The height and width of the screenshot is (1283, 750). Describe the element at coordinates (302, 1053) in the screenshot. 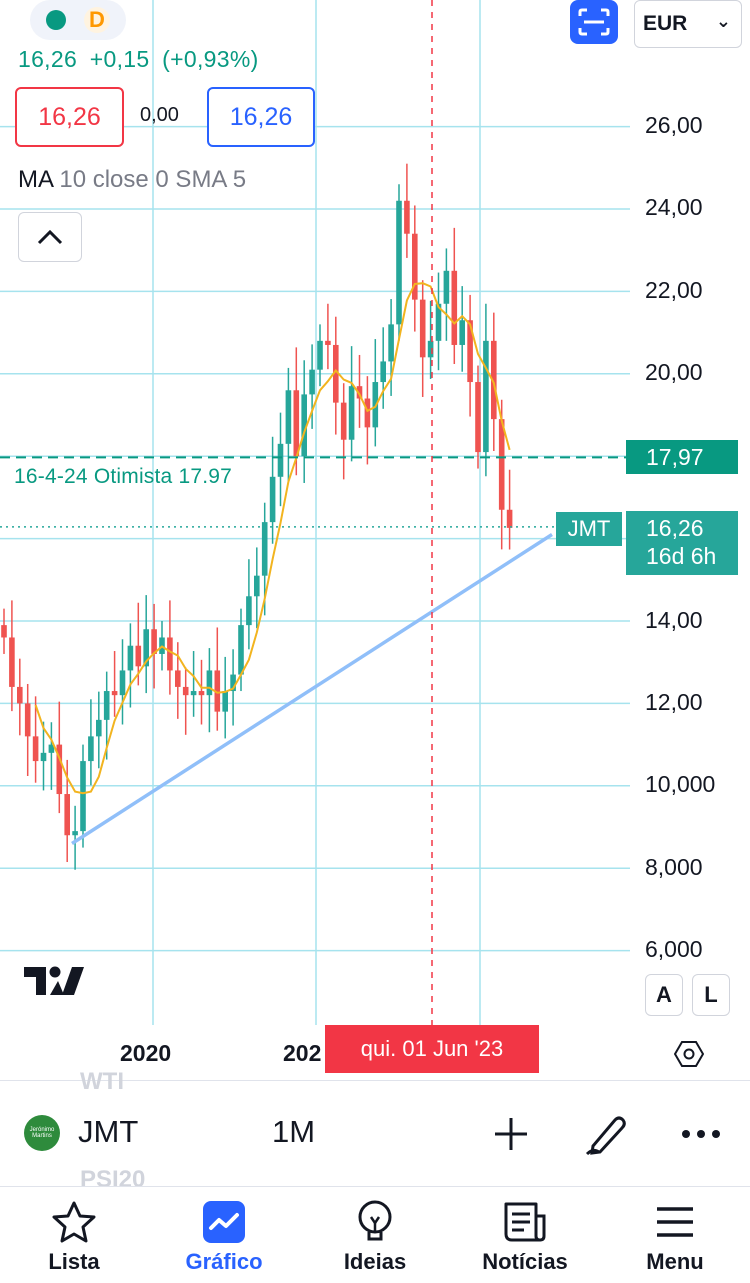

I see `x-axis-label: 202` at that location.